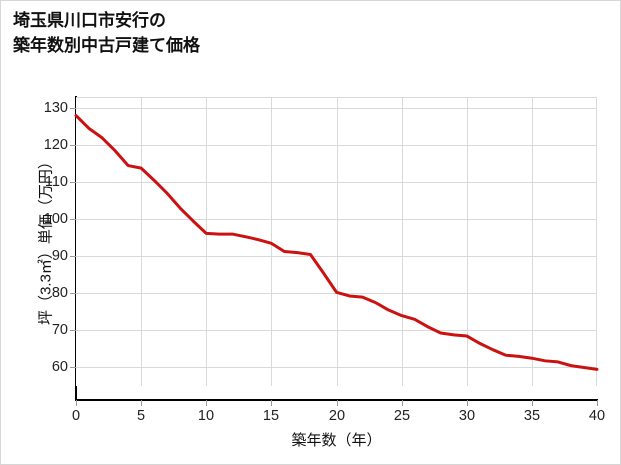 This screenshot has width=621, height=465. What do you see at coordinates (206, 416) in the screenshot?
I see `x-tick-label-10: 10` at bounding box center [206, 416].